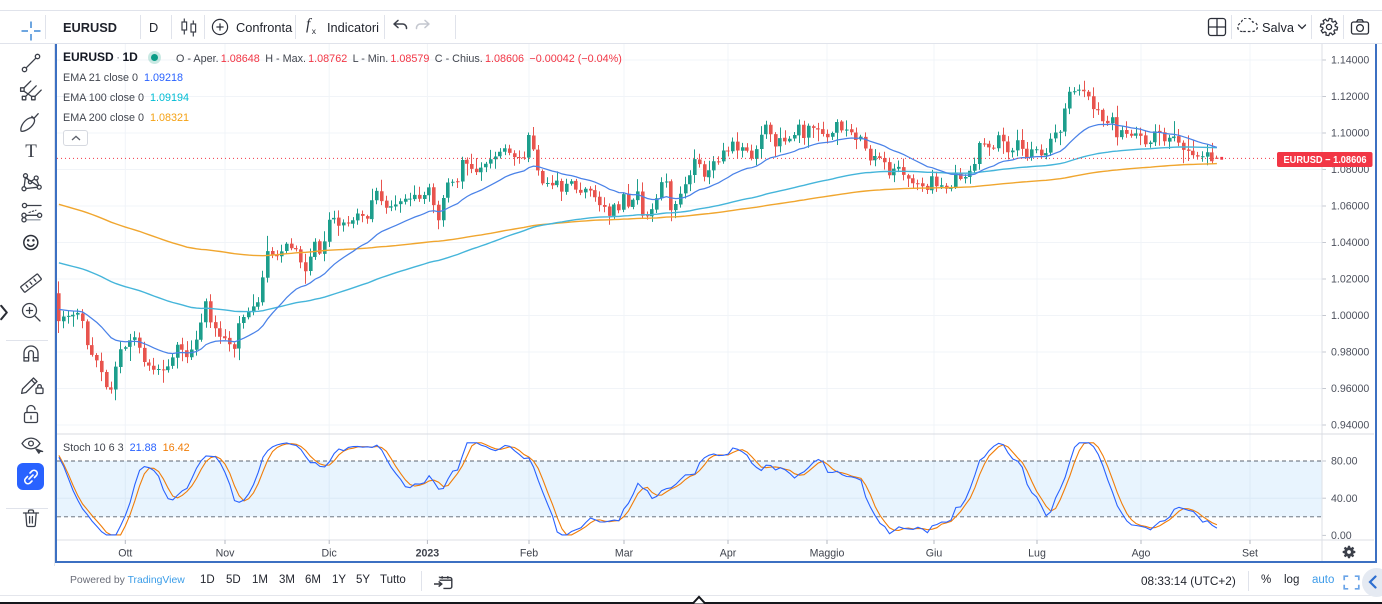 This screenshot has width=1382, height=604. I want to click on svg-text: 0.94000, so click(1350, 426).